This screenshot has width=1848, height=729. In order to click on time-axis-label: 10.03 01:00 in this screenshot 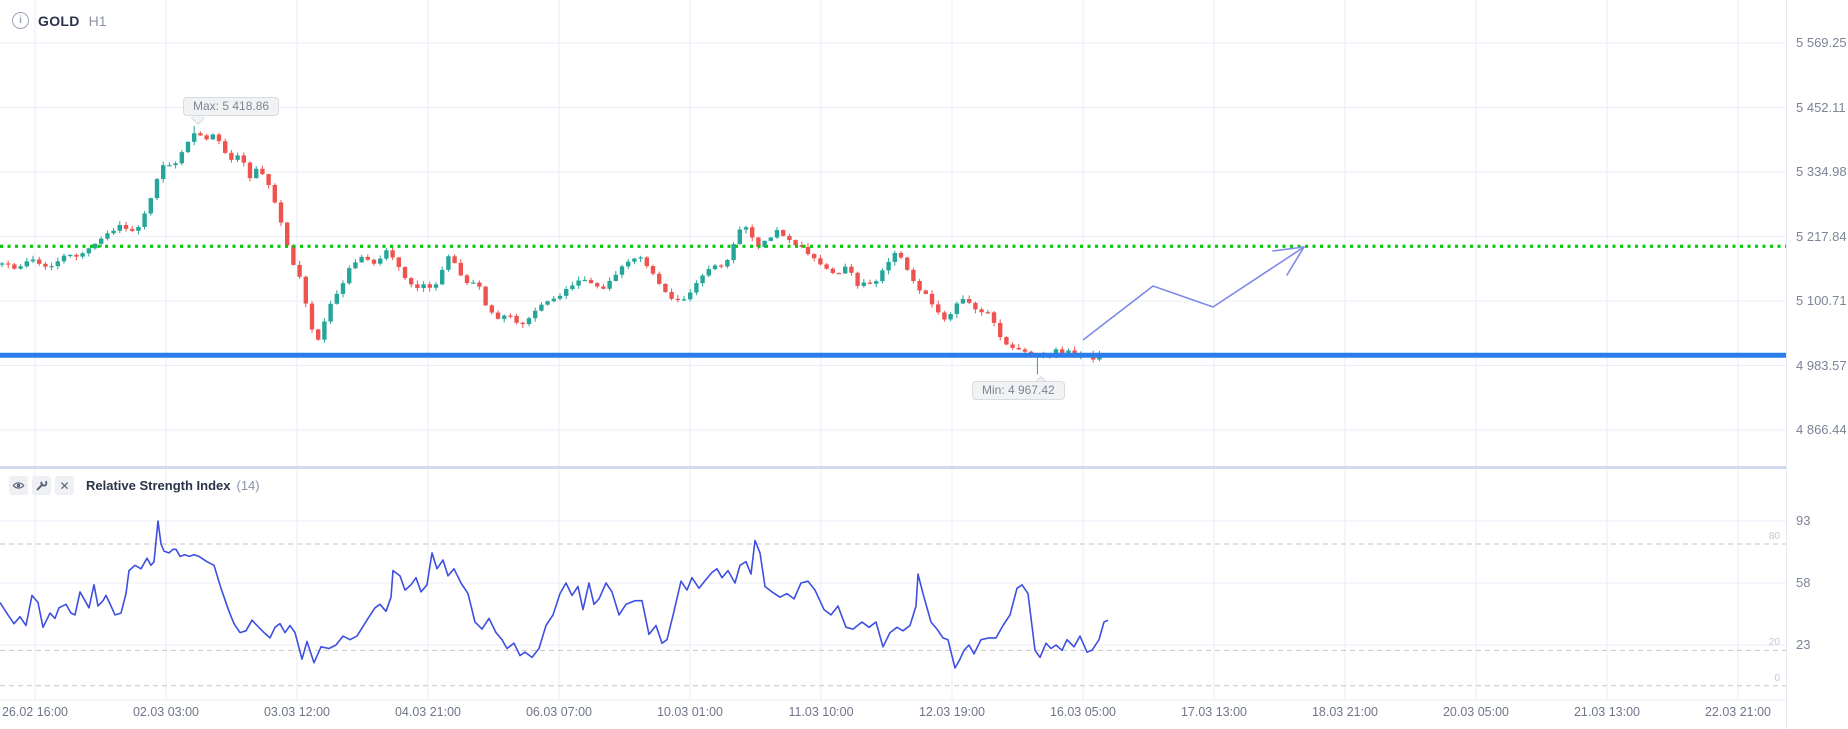, I will do `click(690, 712)`.